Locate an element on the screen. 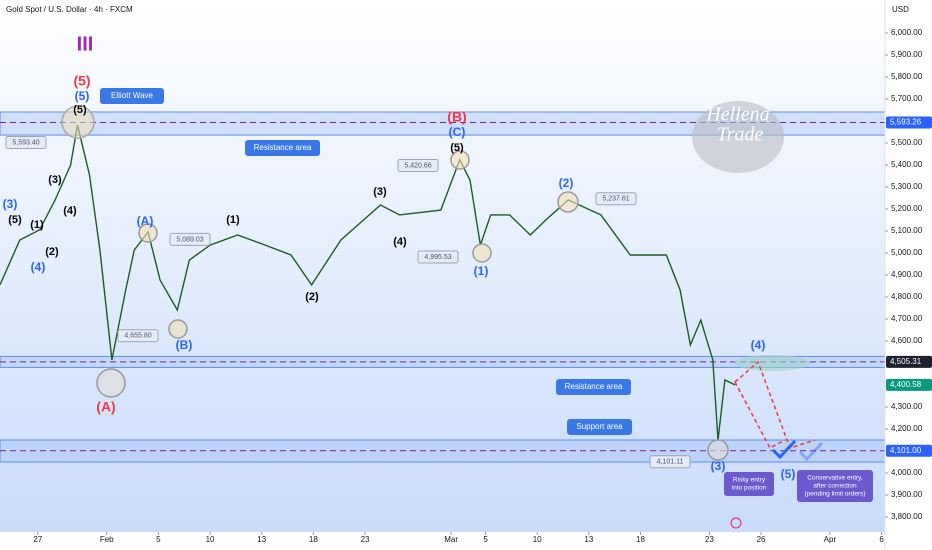 The height and width of the screenshot is (550, 932). price-callout-label: 4,101.11 is located at coordinates (670, 462).